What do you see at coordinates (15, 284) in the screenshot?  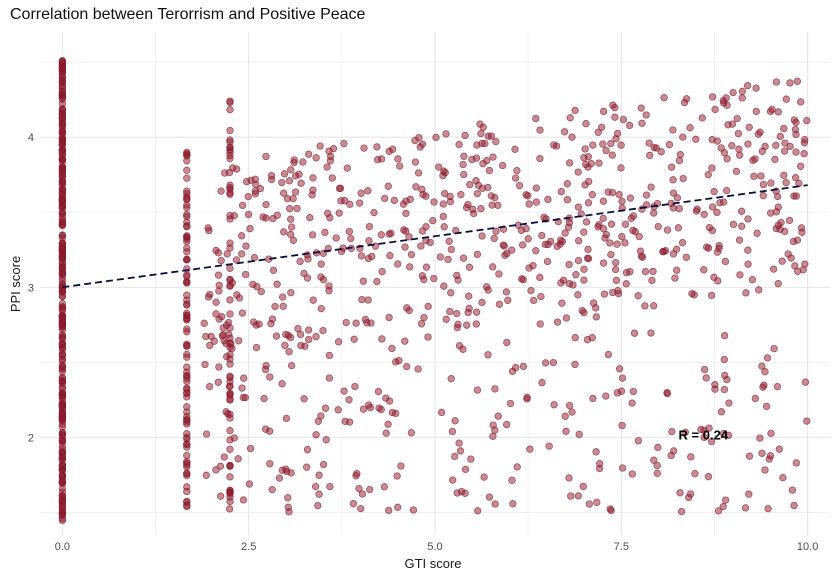 I see `y-axis-title: PPI score` at bounding box center [15, 284].